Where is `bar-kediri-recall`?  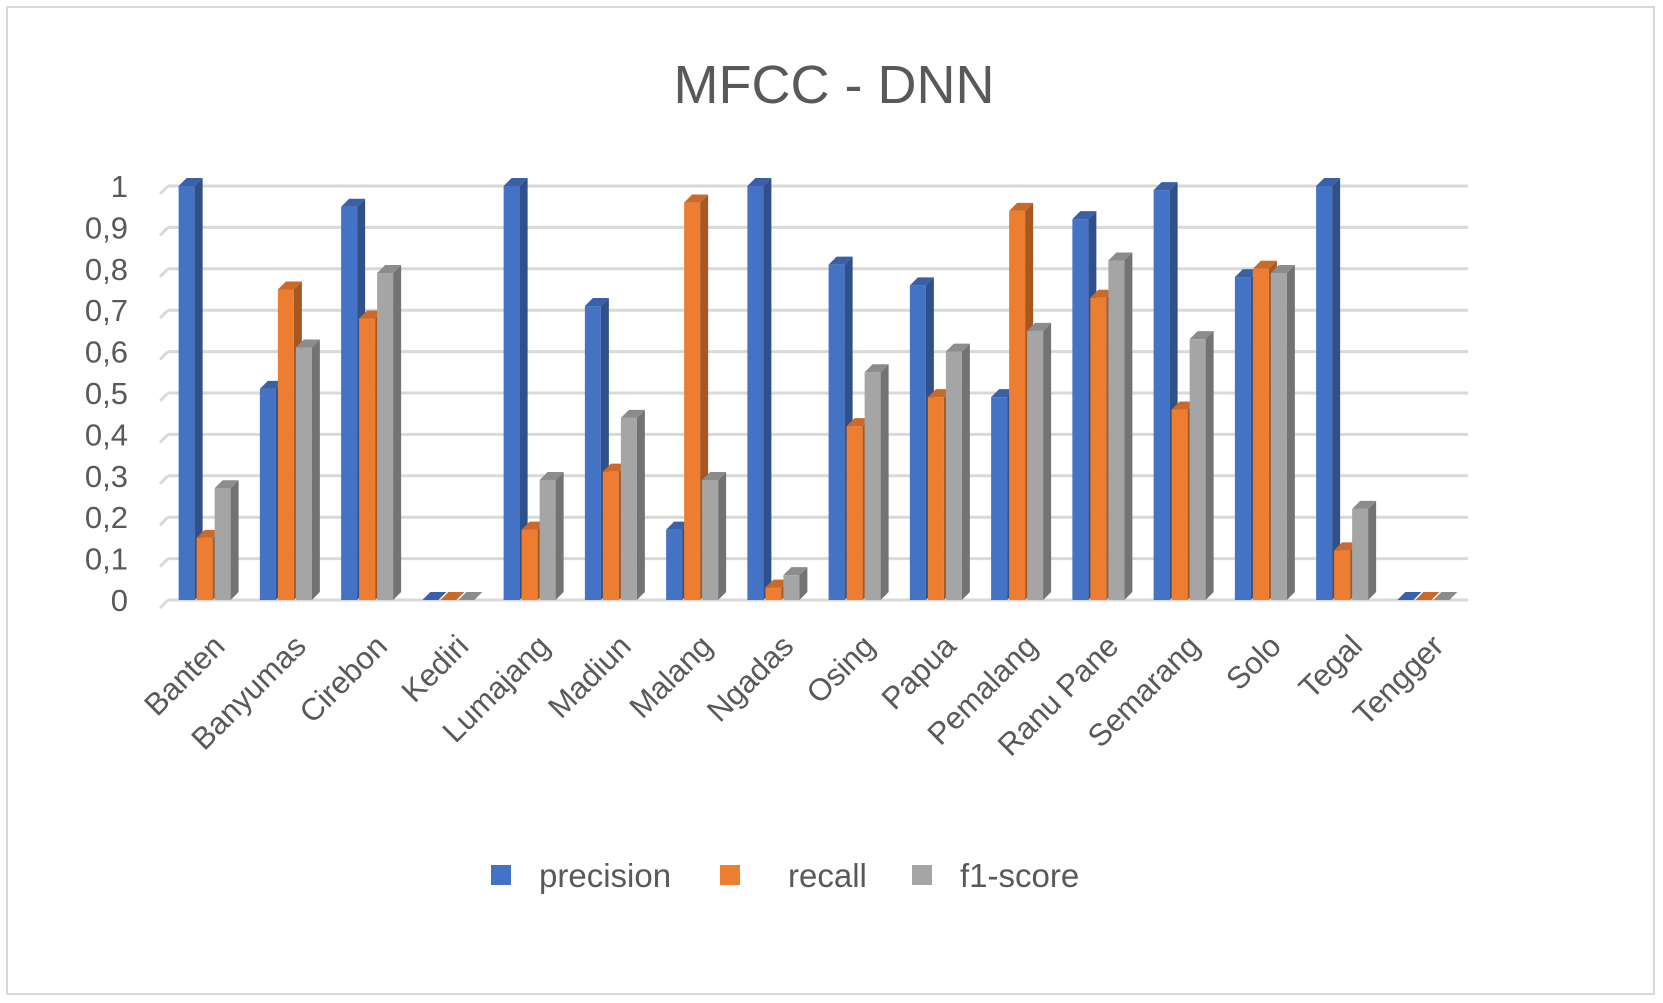
bar-kediri-recall is located at coordinates (452, 596).